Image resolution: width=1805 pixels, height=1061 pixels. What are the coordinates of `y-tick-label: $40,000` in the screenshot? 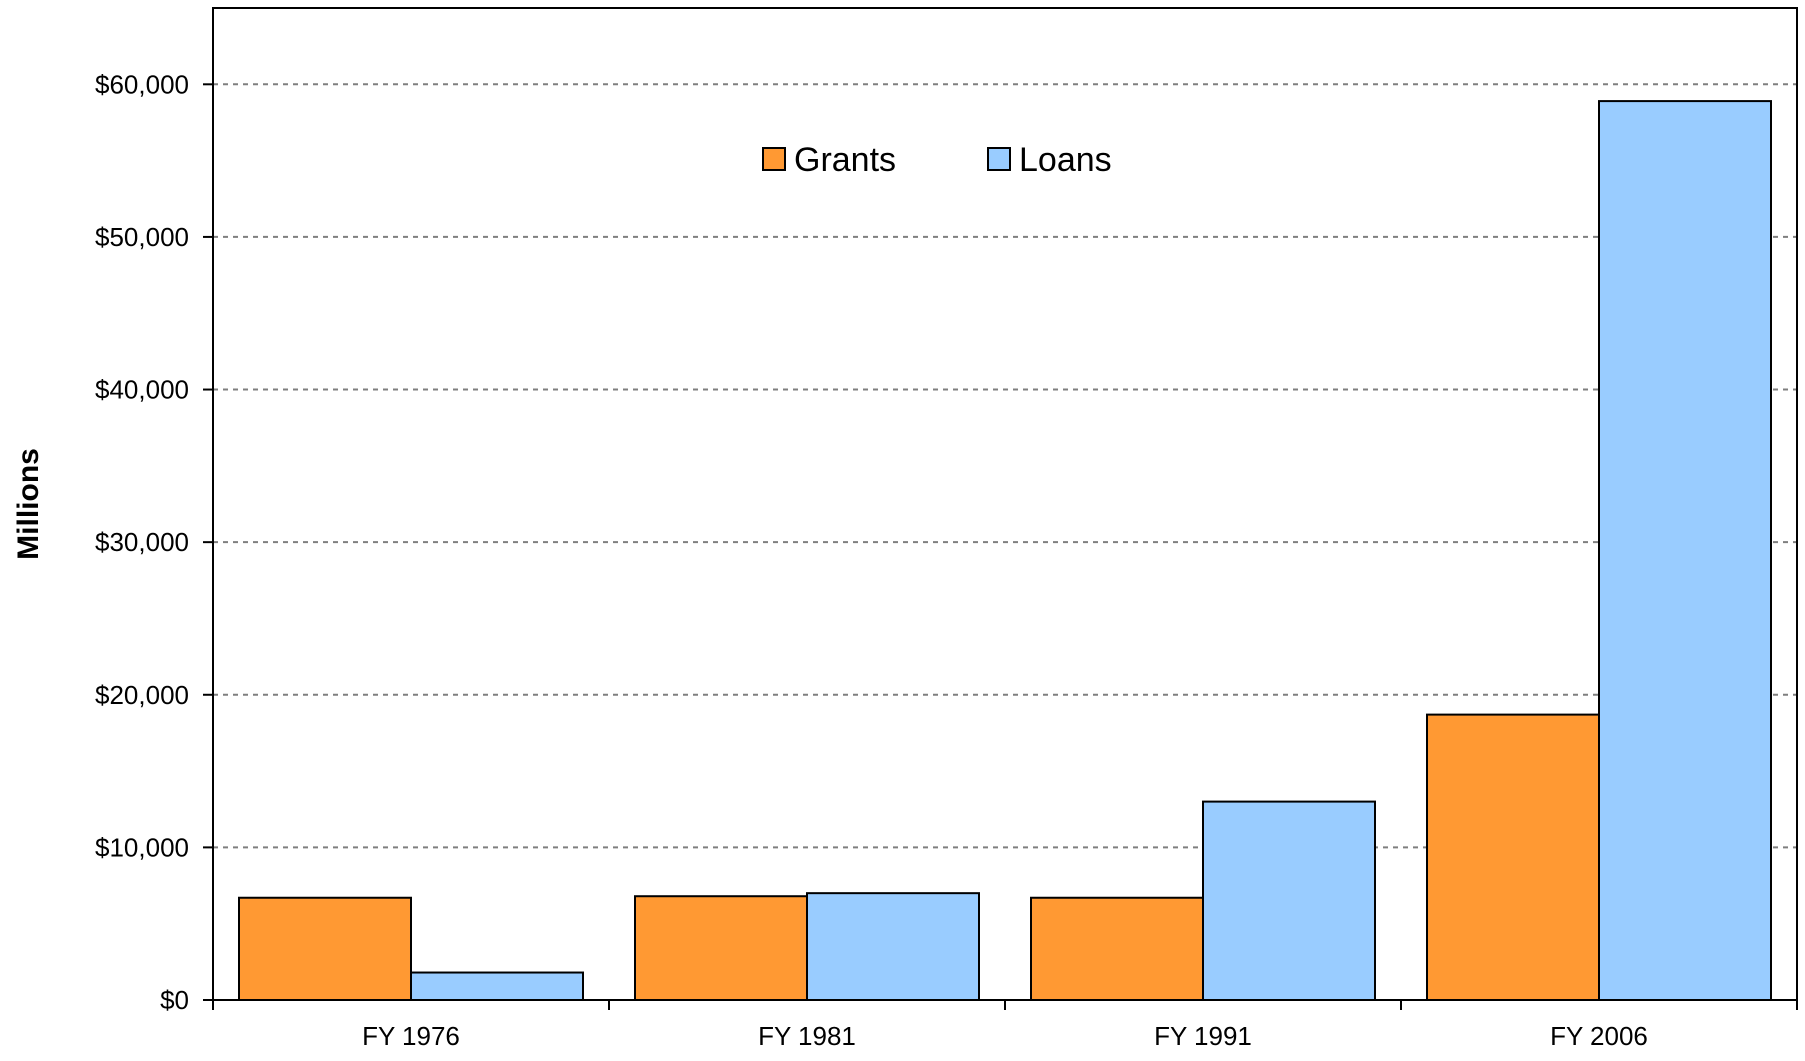 It's located at (142, 390).